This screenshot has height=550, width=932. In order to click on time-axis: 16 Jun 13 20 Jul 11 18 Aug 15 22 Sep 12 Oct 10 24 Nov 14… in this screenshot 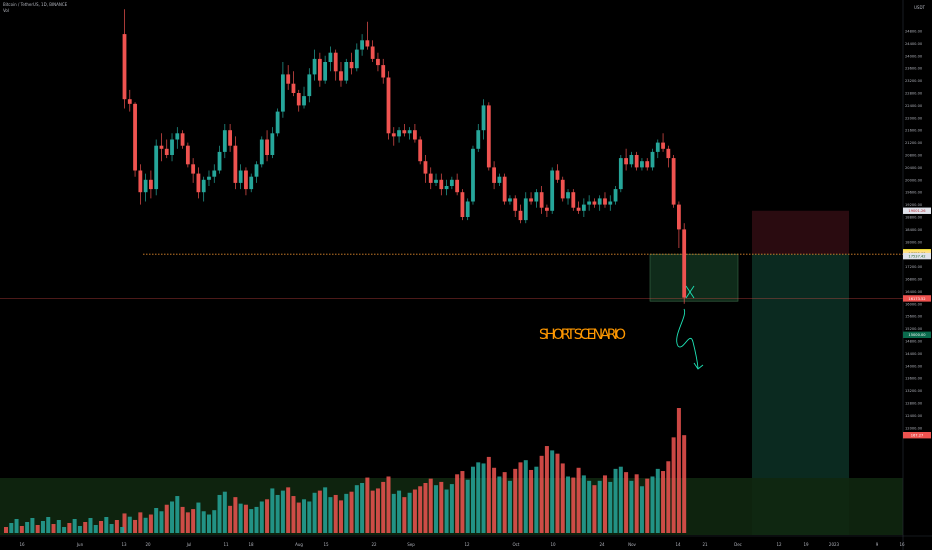, I will do `click(466, 541)`.